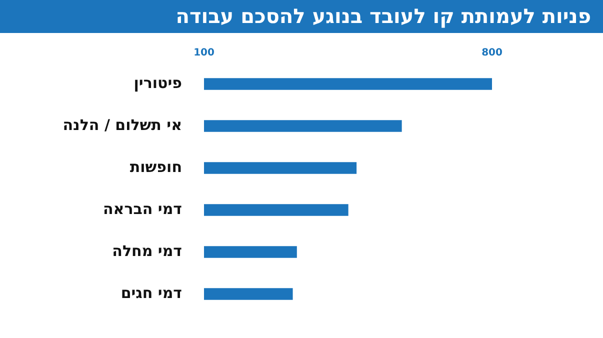 Image resolution: width=603 pixels, height=338 pixels. Describe the element at coordinates (156, 167) in the screenshot. I see `y-tick-label: חופשות` at that location.